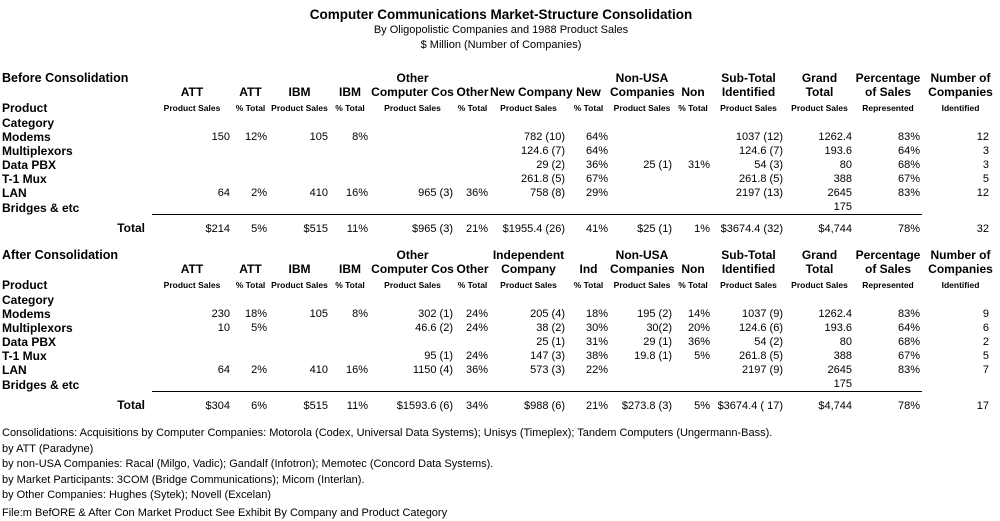  Describe the element at coordinates (693, 401) in the screenshot. I see `after-total-row-col10: 5%` at that location.